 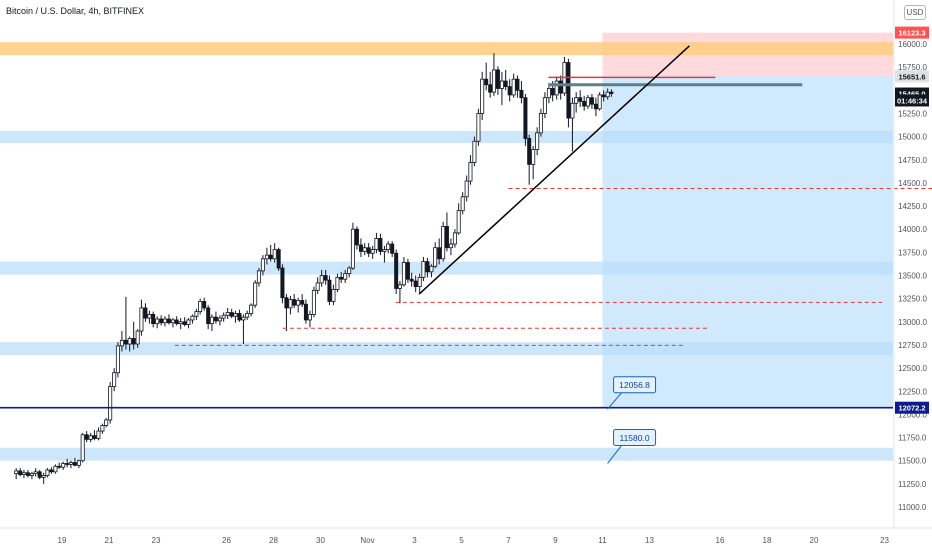 What do you see at coordinates (634, 438) in the screenshot?
I see `callout-label: 11580.0` at bounding box center [634, 438].